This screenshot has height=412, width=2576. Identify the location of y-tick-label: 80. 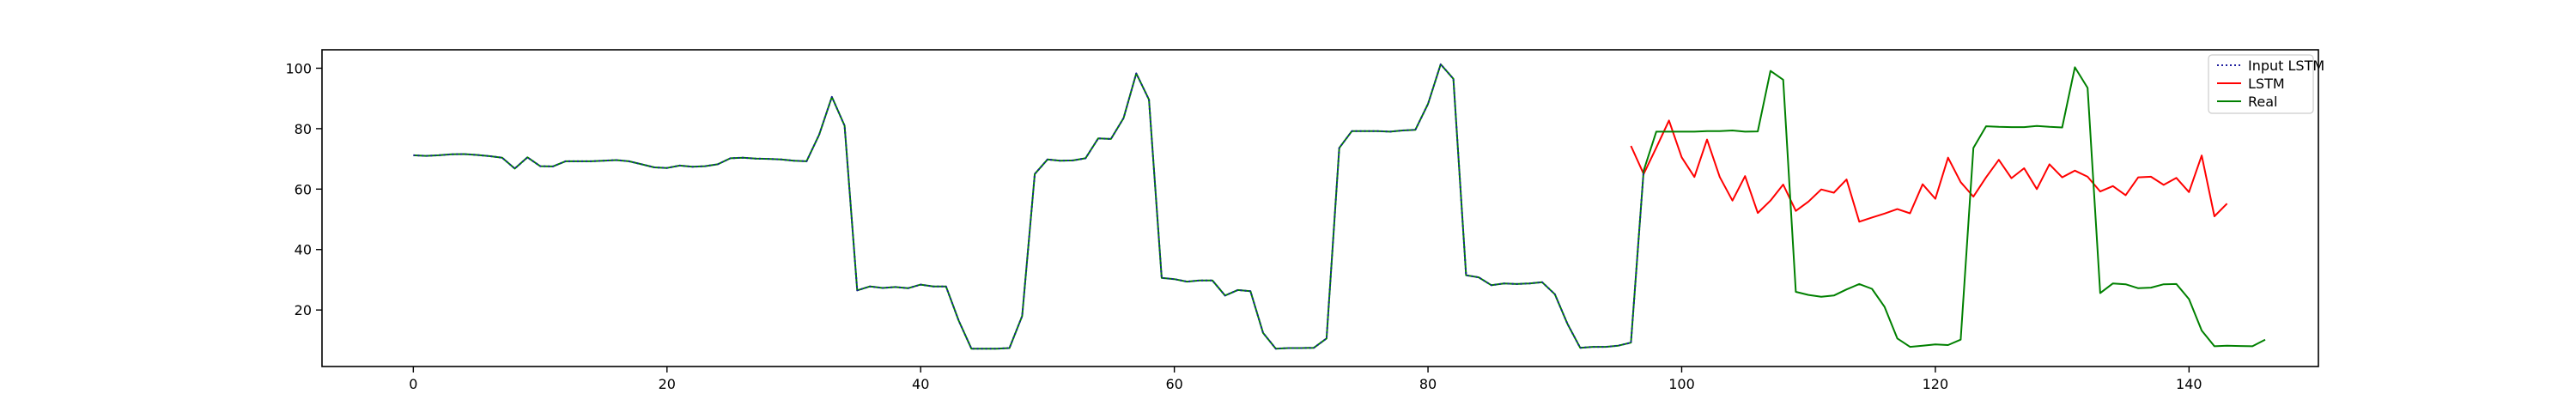
(303, 129).